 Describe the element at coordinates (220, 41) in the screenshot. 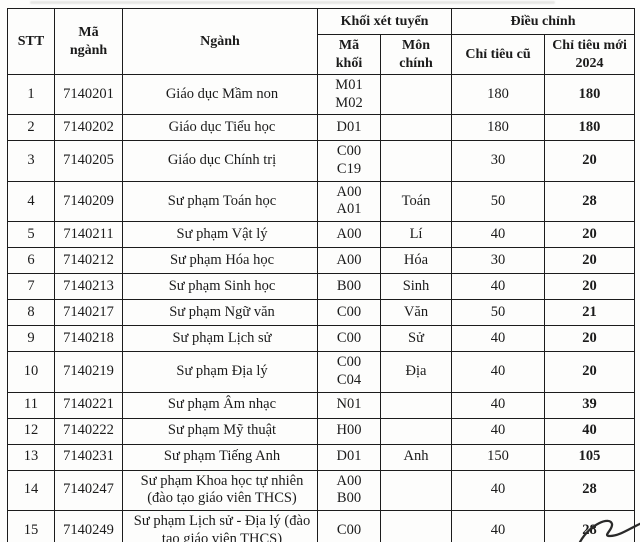

I see `col-header-nganh: Ngành` at that location.